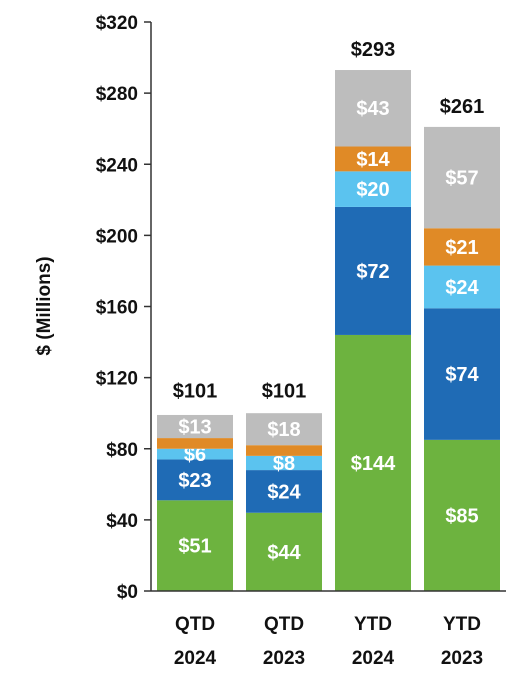 This screenshot has height=690, width=526. I want to click on bar-stack: $144 $72 $20 $14 $43 $293, so click(373, 315).